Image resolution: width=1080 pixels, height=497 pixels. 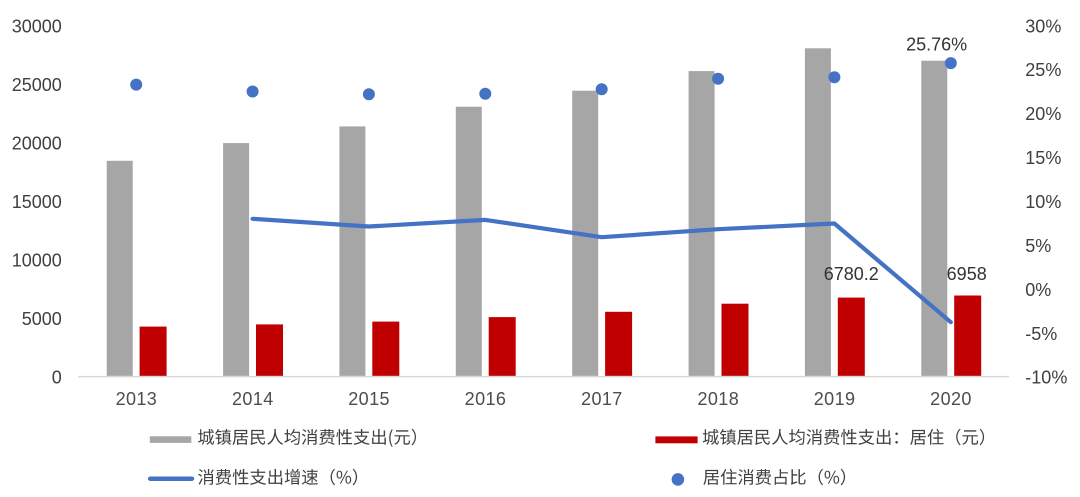 I want to click on svg-text: 2016, so click(x=486, y=399).